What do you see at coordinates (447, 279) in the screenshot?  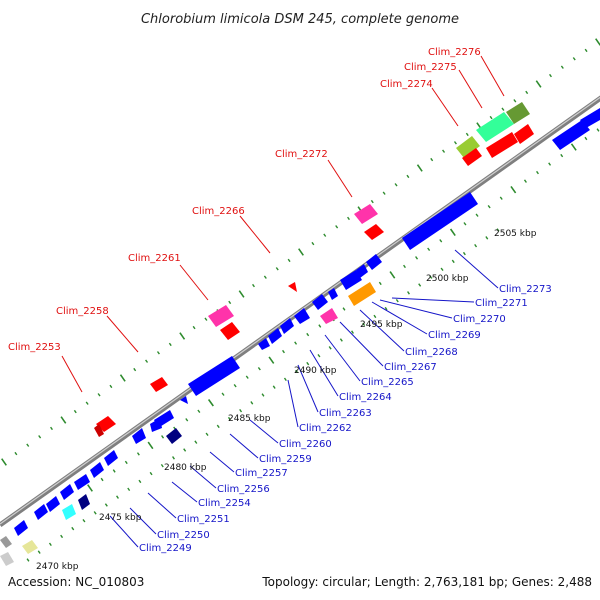 I see `scale-label-2500: 2500 kbp` at bounding box center [447, 279].